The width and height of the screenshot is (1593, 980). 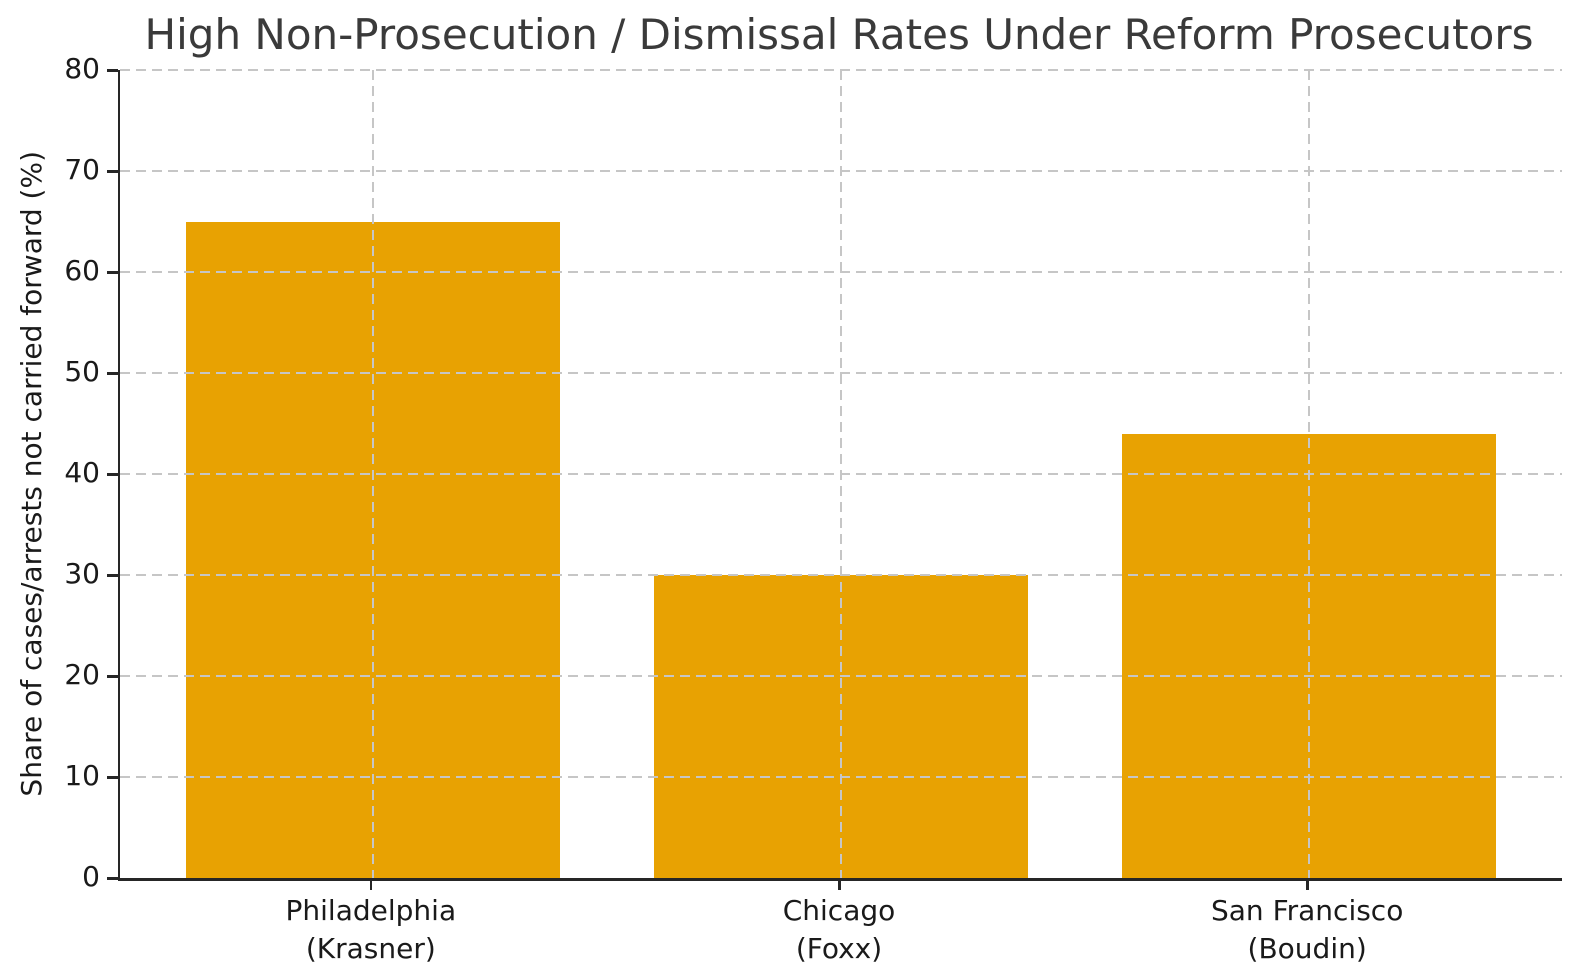 I want to click on y-tick-label-70: 70, so click(x=82, y=169).